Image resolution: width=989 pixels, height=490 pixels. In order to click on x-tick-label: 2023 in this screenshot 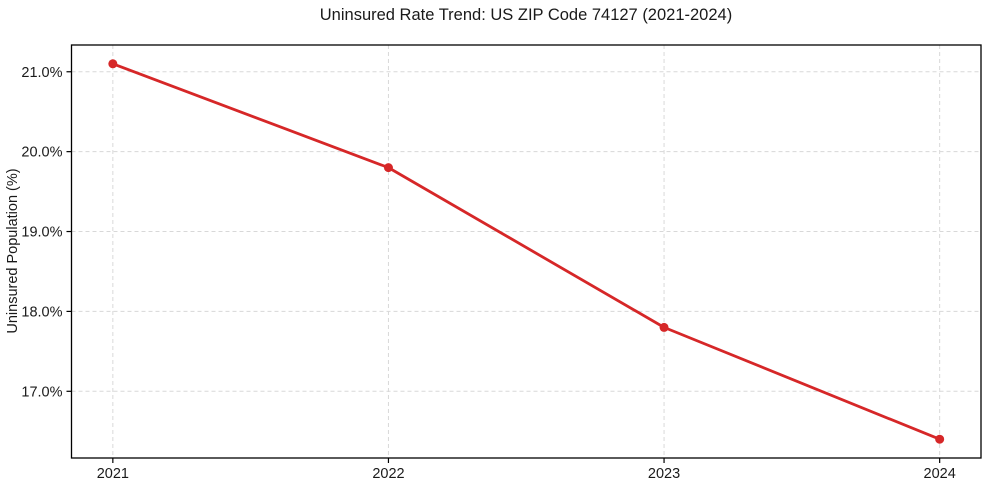, I will do `click(664, 474)`.